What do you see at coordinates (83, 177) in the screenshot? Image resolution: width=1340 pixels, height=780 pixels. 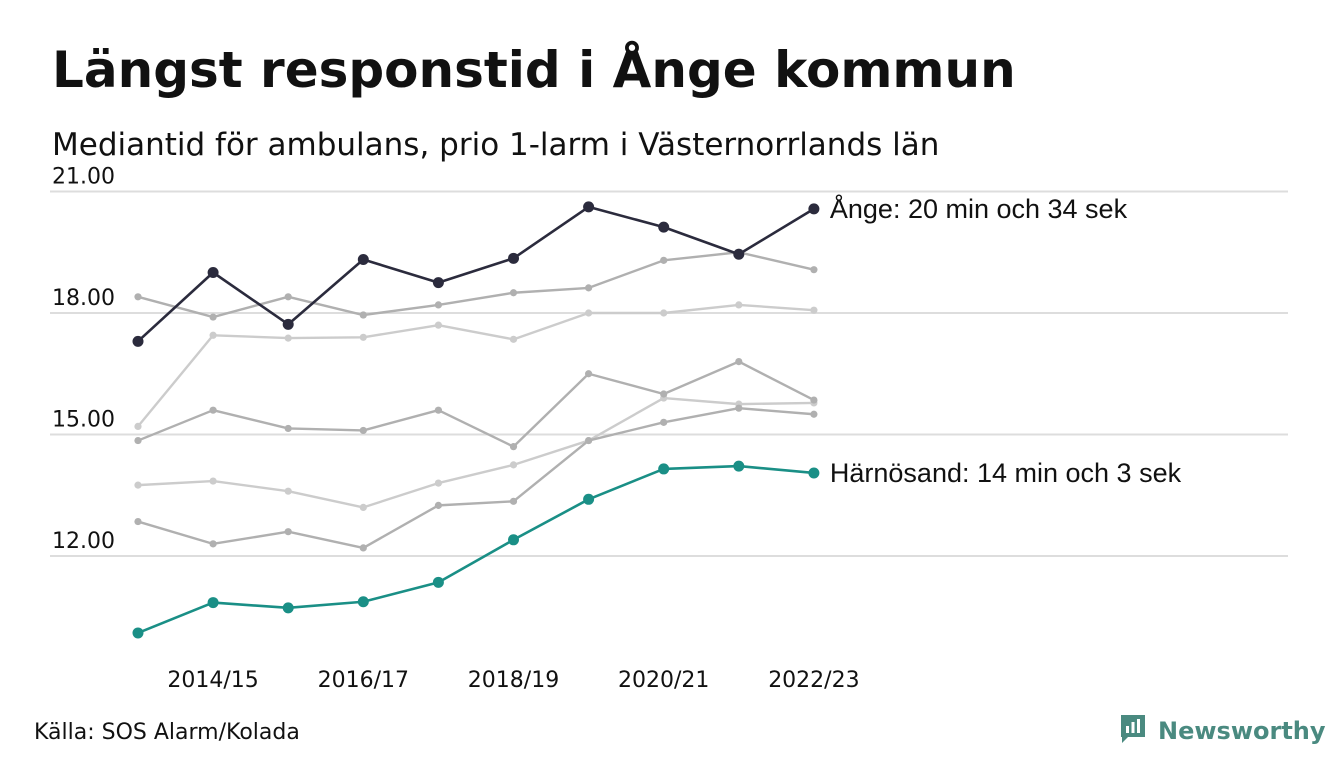 I see `y-tick-label: 21.00` at bounding box center [83, 177].